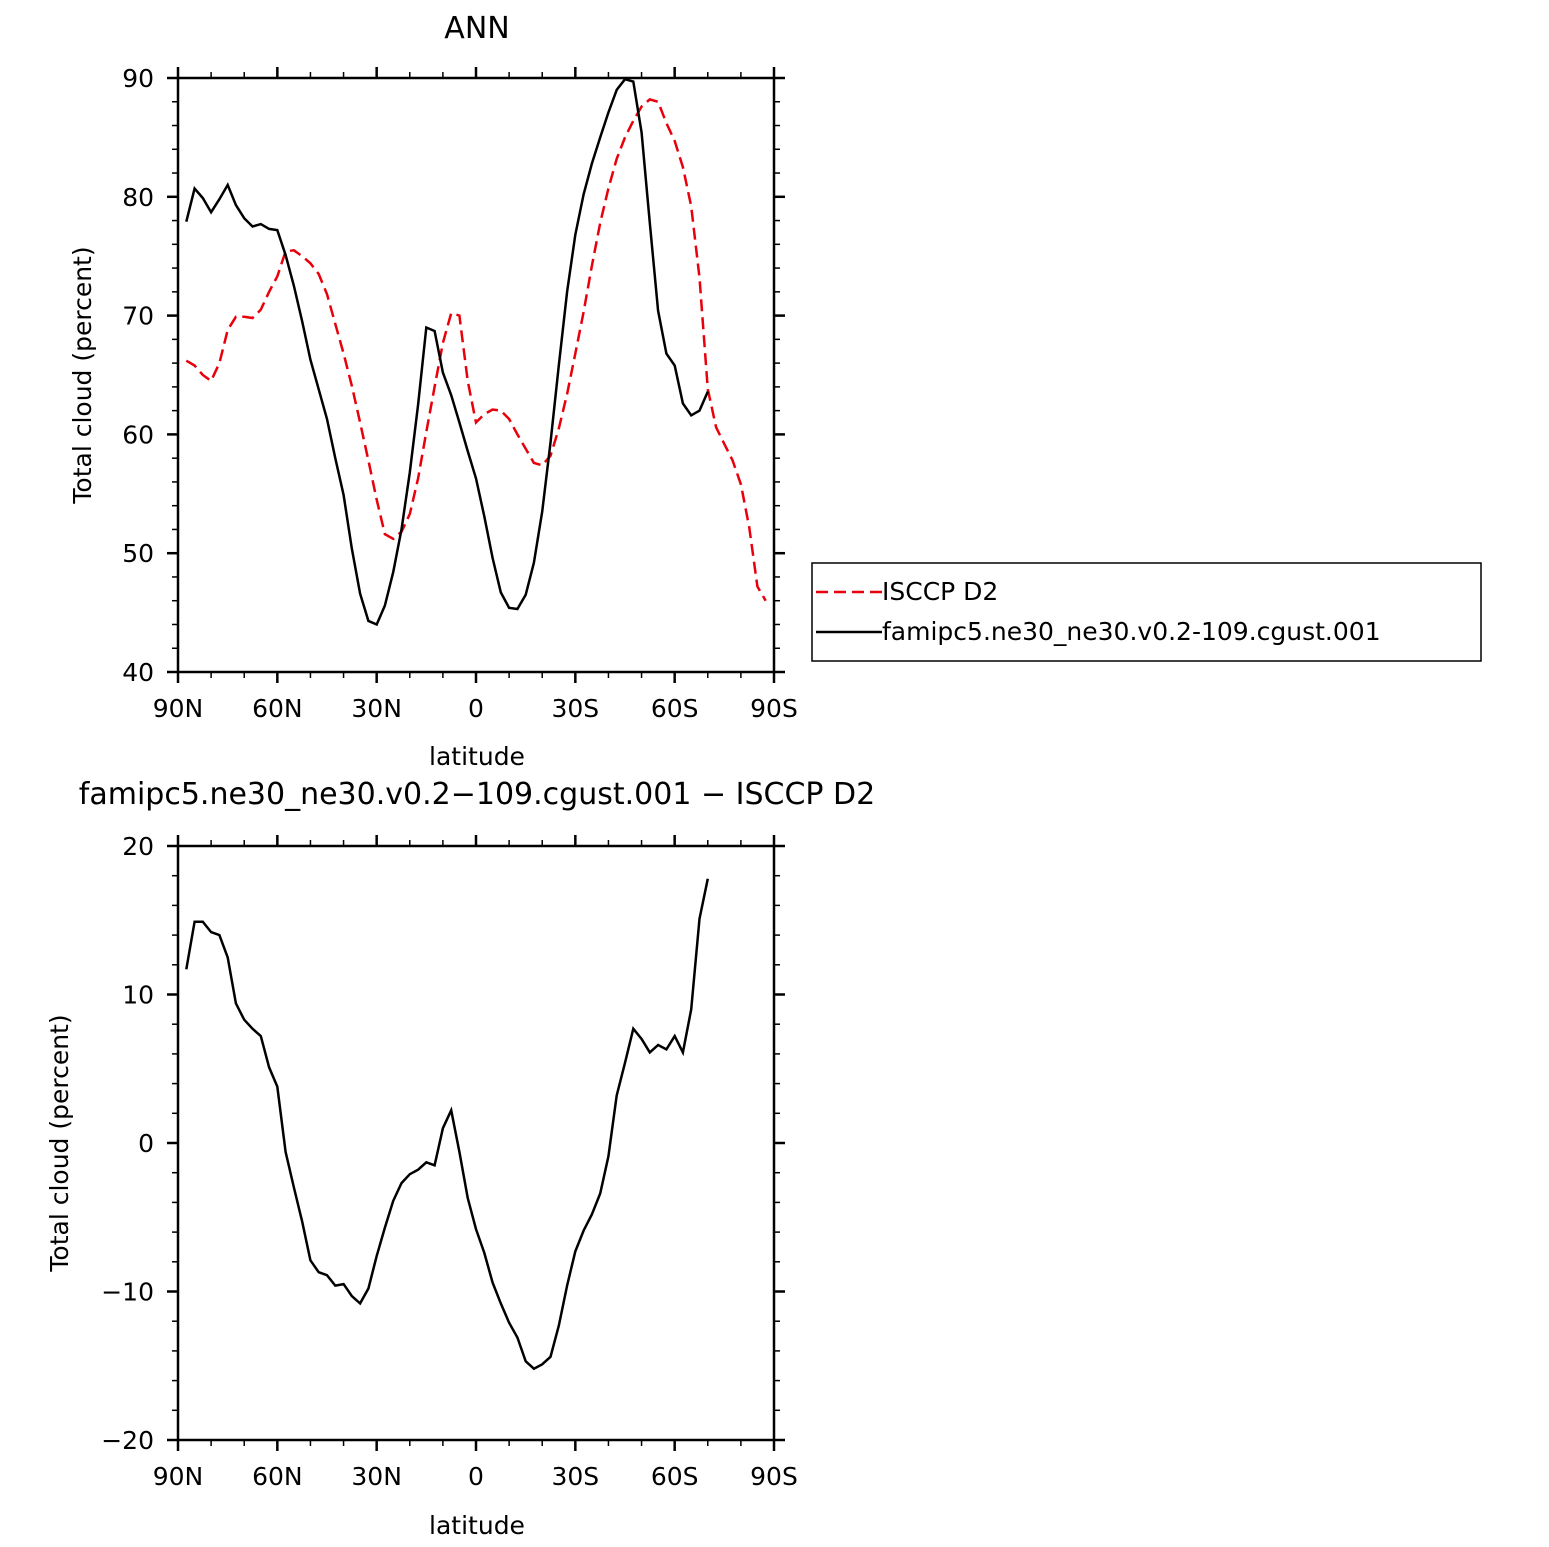  What do you see at coordinates (138, 316) in the screenshot?
I see `y-tick-label: 70` at bounding box center [138, 316].